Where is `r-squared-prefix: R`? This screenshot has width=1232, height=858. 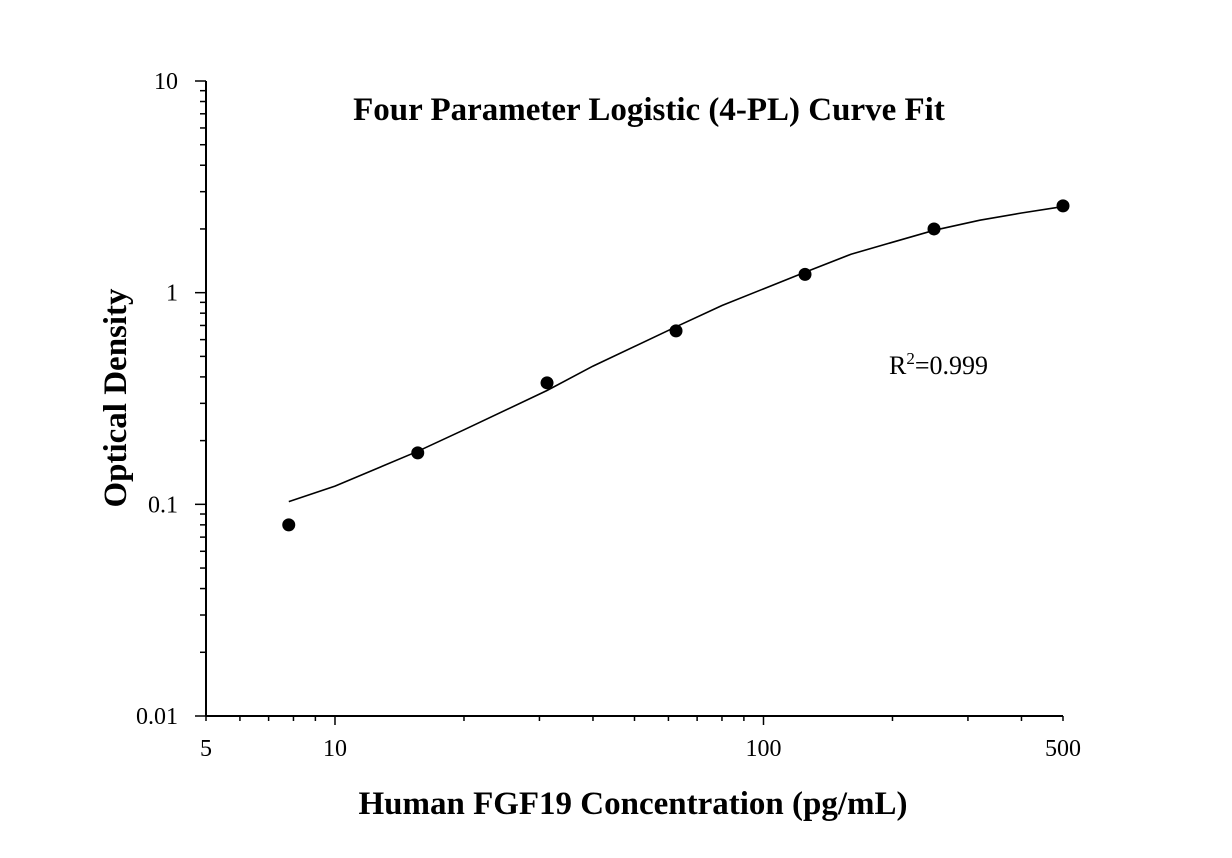
r-squared-prefix: R is located at coordinates (898, 365).